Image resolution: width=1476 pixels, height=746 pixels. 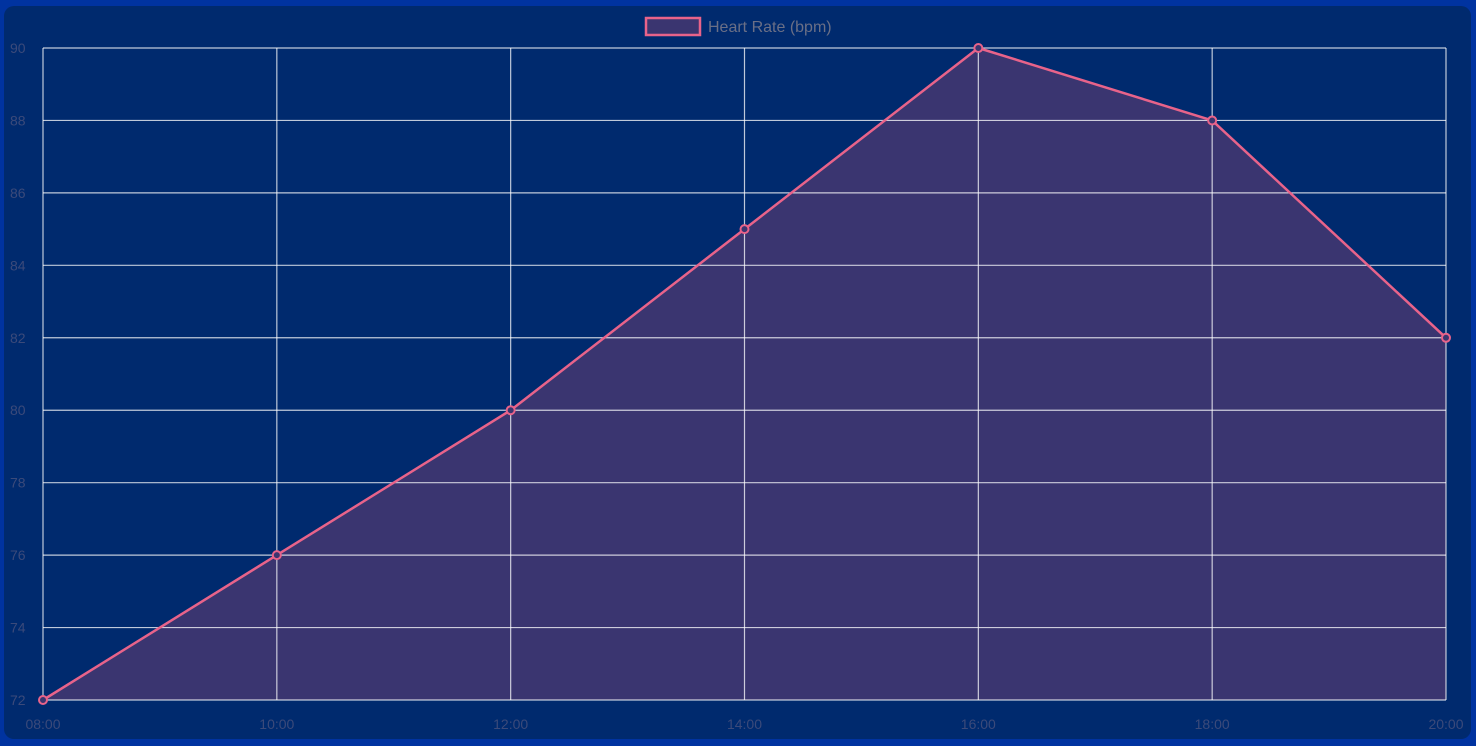 I want to click on x-tick-label: 20:00, so click(x=1445, y=724).